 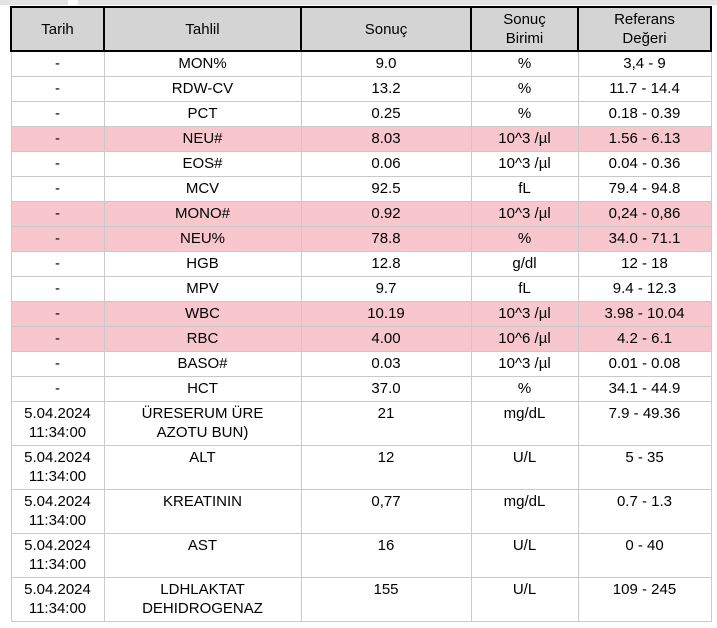 What do you see at coordinates (644, 239) in the screenshot?
I see `cell-reference: 34.0 - 71.1` at bounding box center [644, 239].